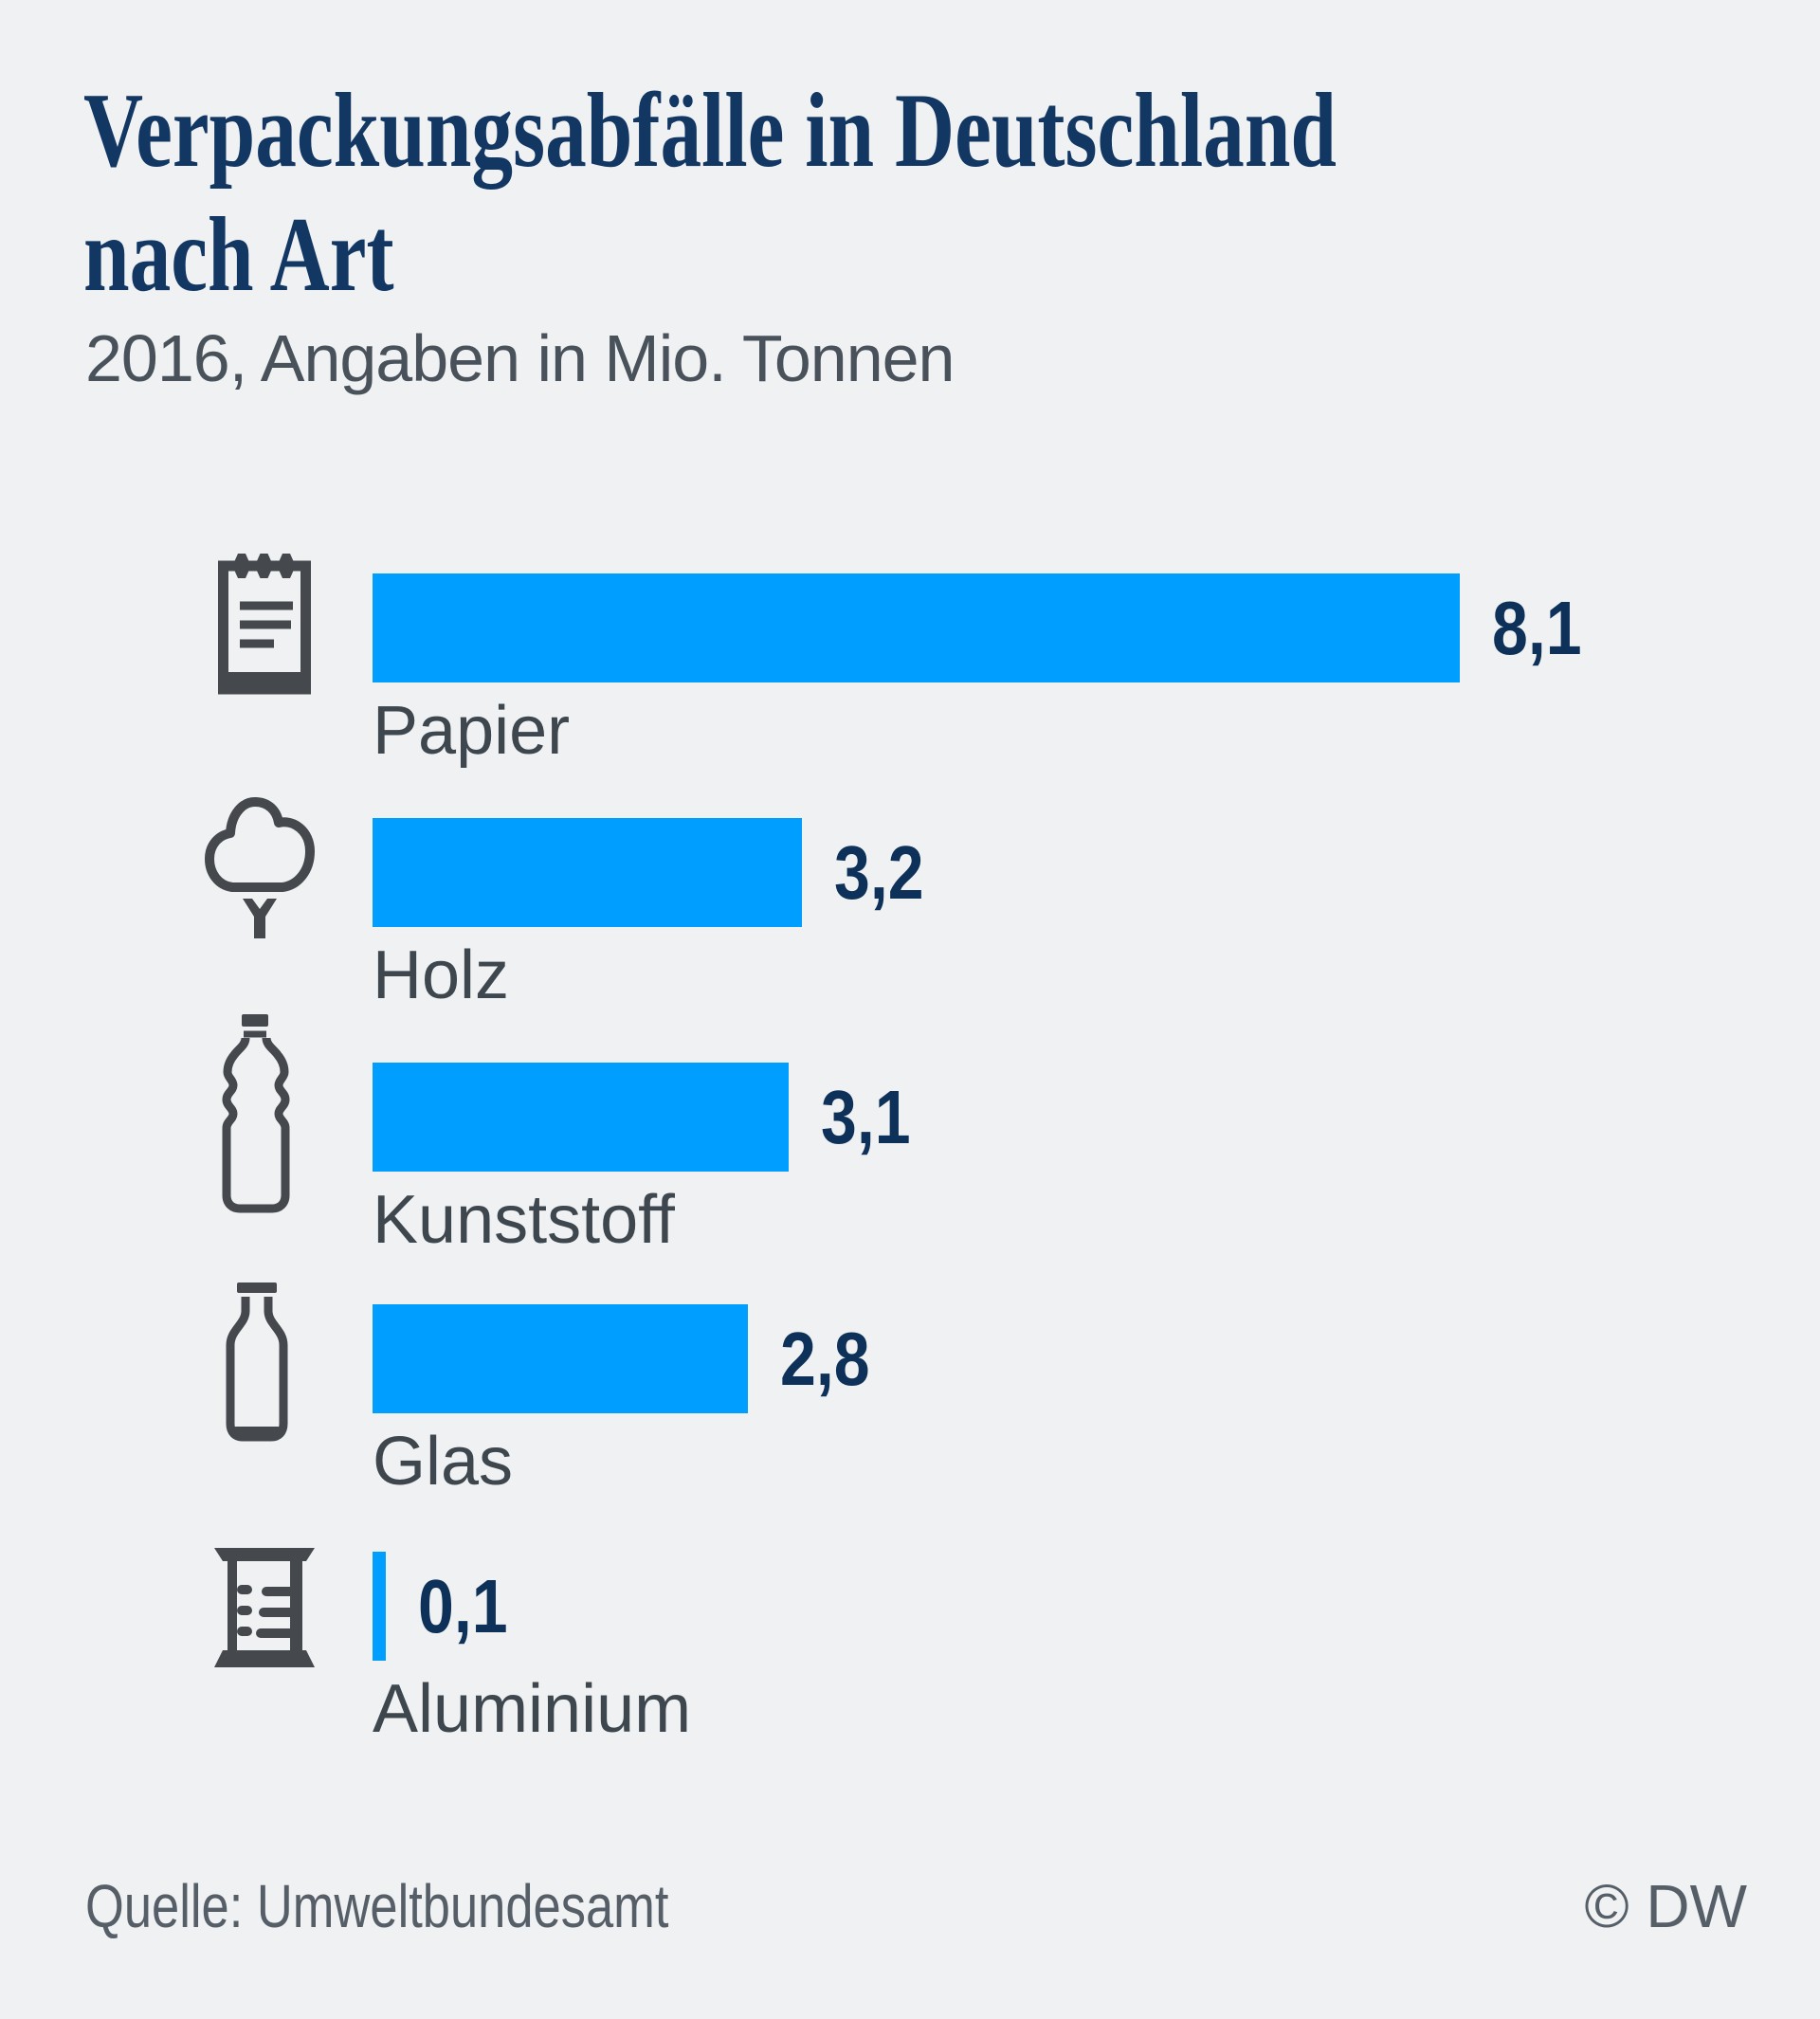  Describe the element at coordinates (532, 1709) in the screenshot. I see `category-label-aluminium: Aluminium` at that location.